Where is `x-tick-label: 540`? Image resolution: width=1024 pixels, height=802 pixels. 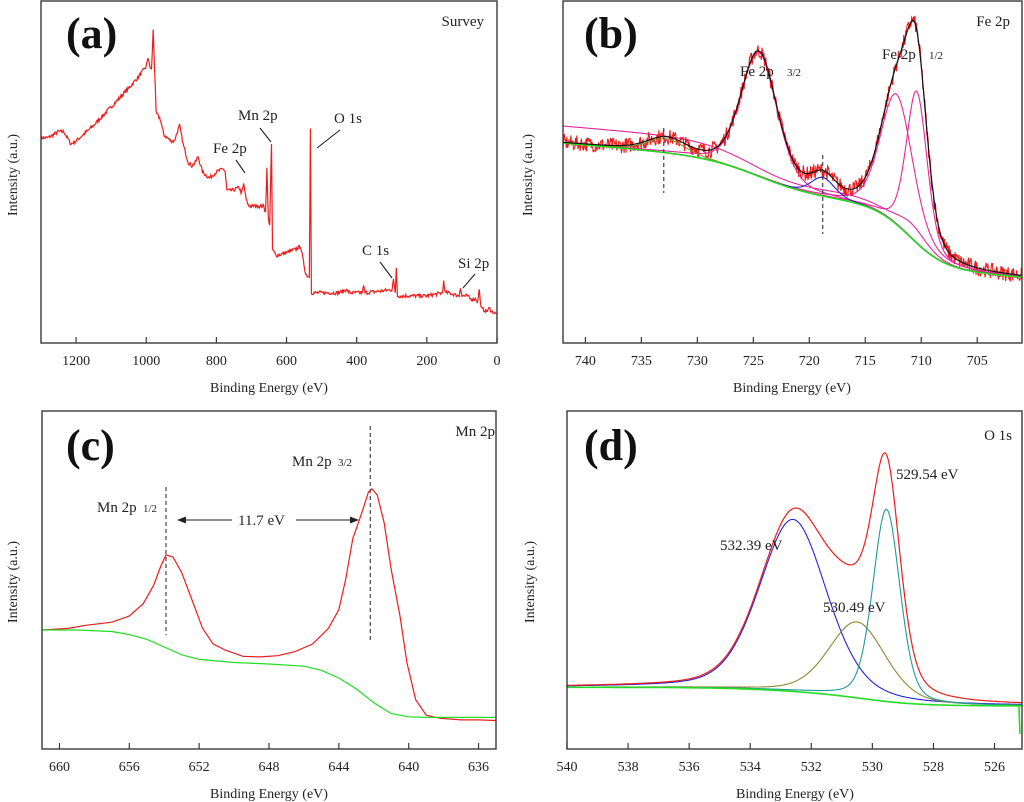 x-tick-label: 540 is located at coordinates (567, 767).